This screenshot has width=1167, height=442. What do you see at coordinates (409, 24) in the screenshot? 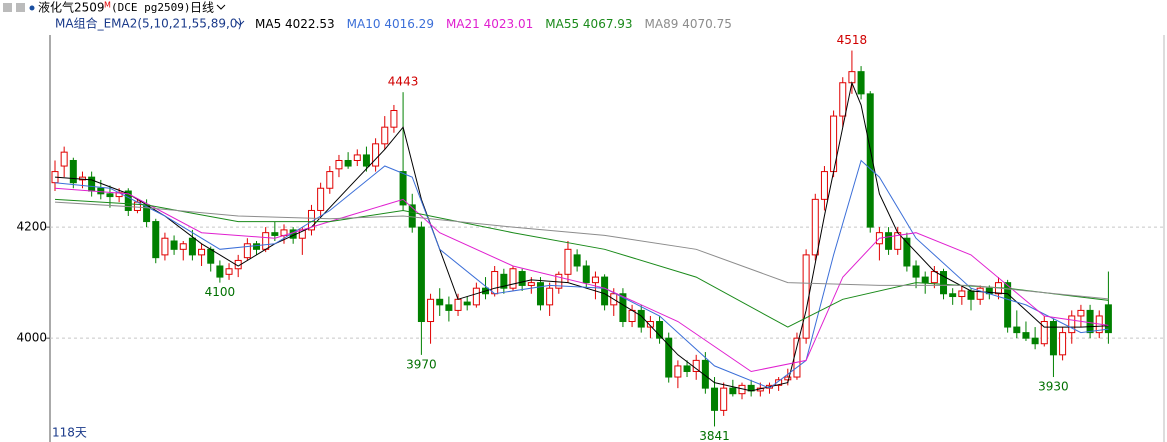
I see `legend-value: 4016.29` at bounding box center [409, 24].